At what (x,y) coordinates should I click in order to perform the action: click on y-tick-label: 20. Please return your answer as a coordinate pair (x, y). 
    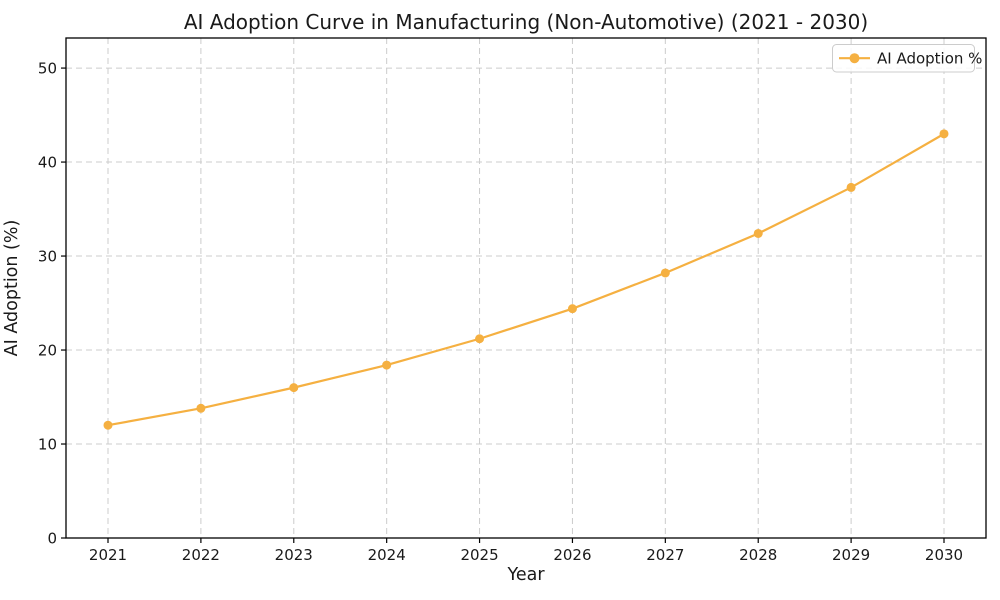
    Looking at the image, I should click on (47, 351).